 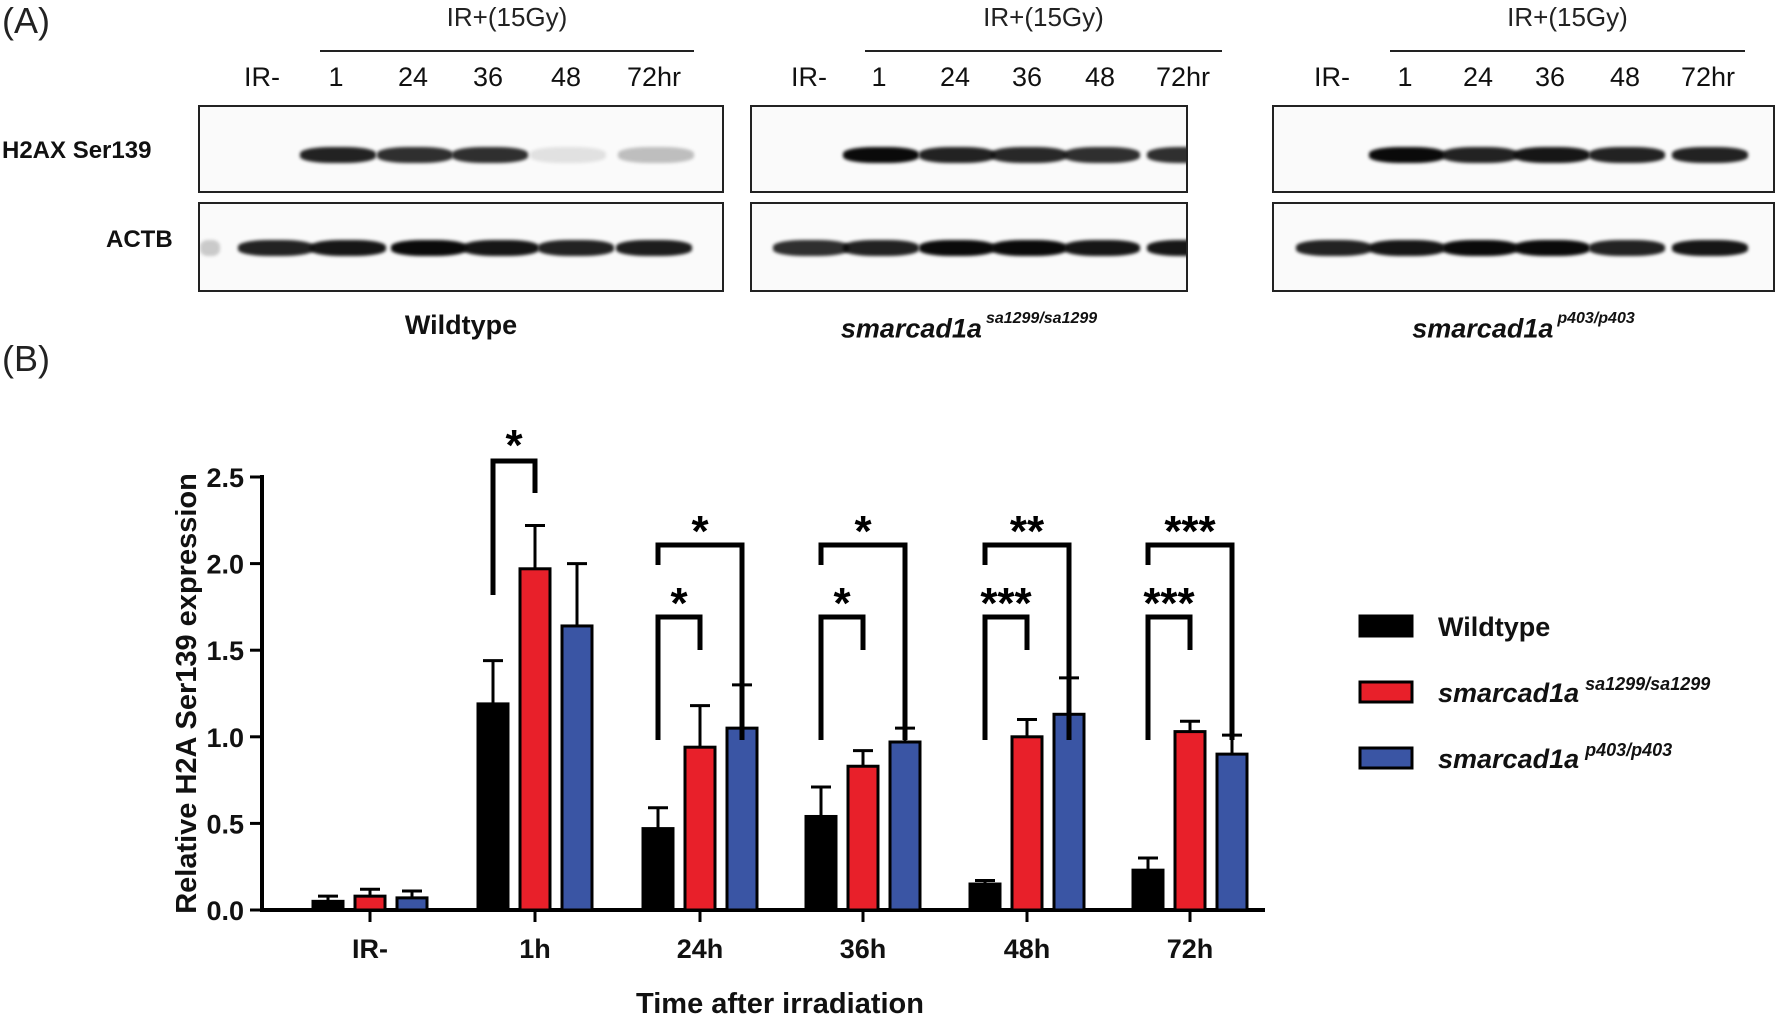 I want to click on y-tick-label: 2.5, so click(x=225, y=478).